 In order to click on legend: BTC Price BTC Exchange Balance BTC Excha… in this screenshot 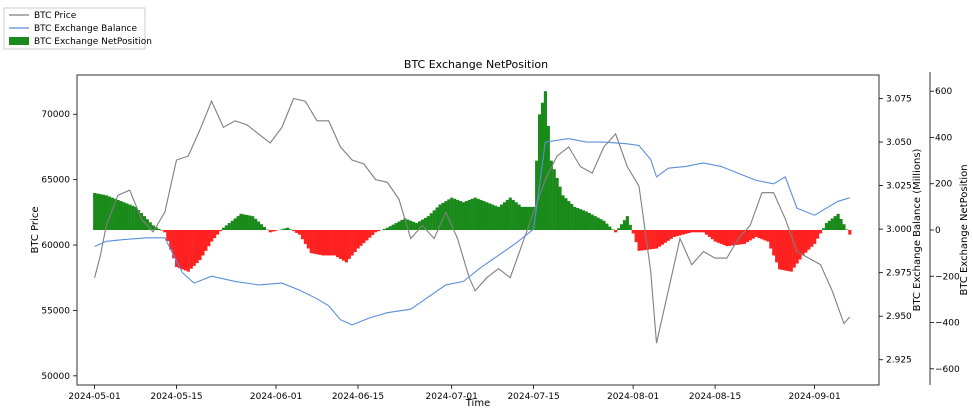, I will do `click(77, 28)`.